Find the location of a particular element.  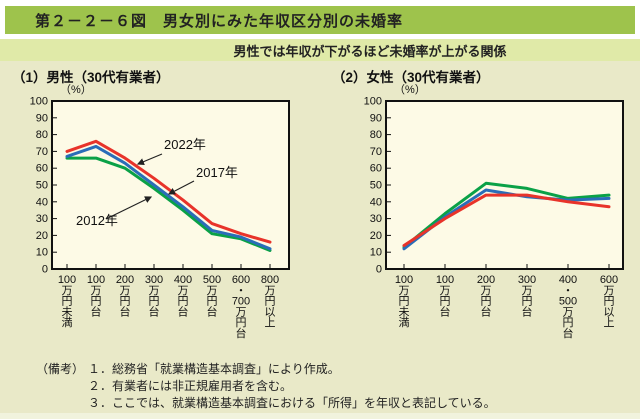

bottom-strip is located at coordinates (320, 416).